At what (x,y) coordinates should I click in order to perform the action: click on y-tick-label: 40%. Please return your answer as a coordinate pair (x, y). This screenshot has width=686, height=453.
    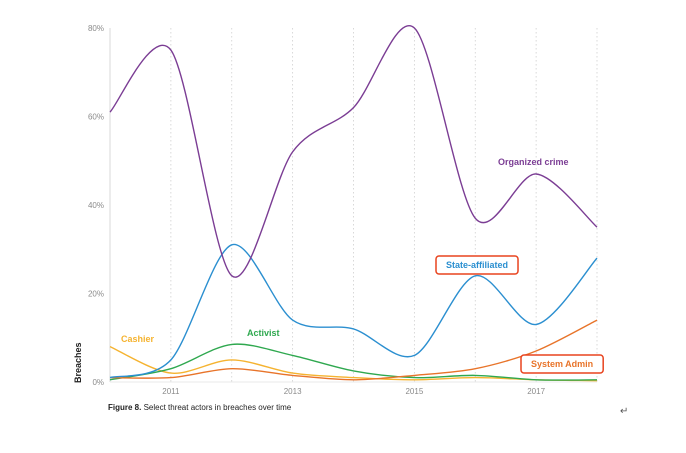
    Looking at the image, I should click on (96, 205).